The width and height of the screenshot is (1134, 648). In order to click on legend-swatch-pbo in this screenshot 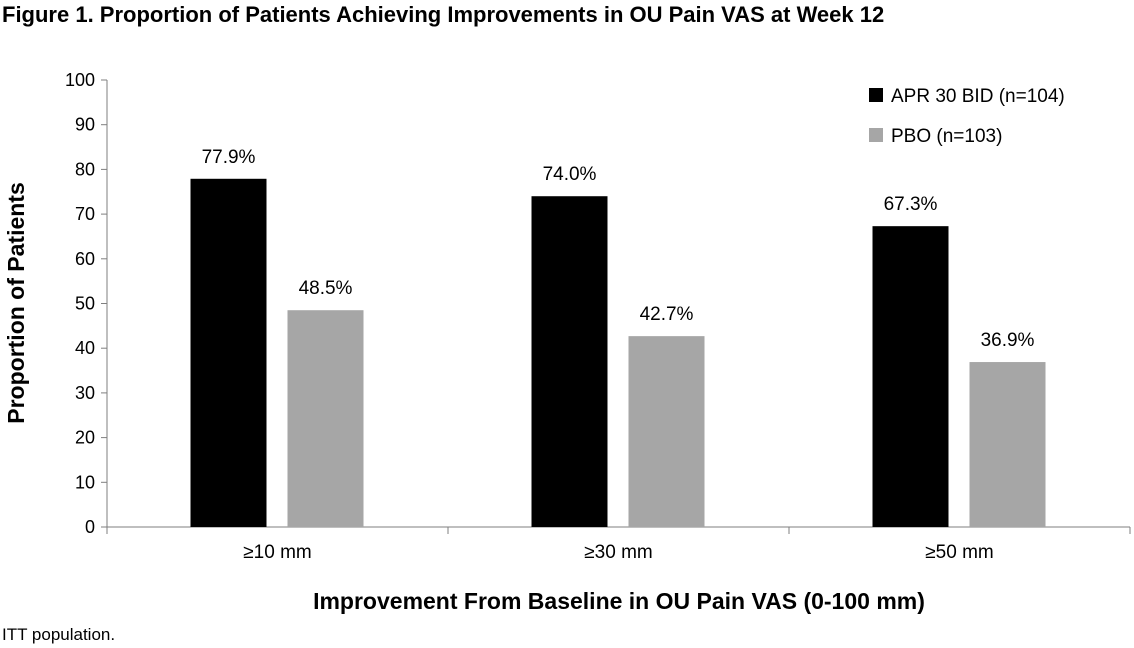, I will do `click(876, 135)`.